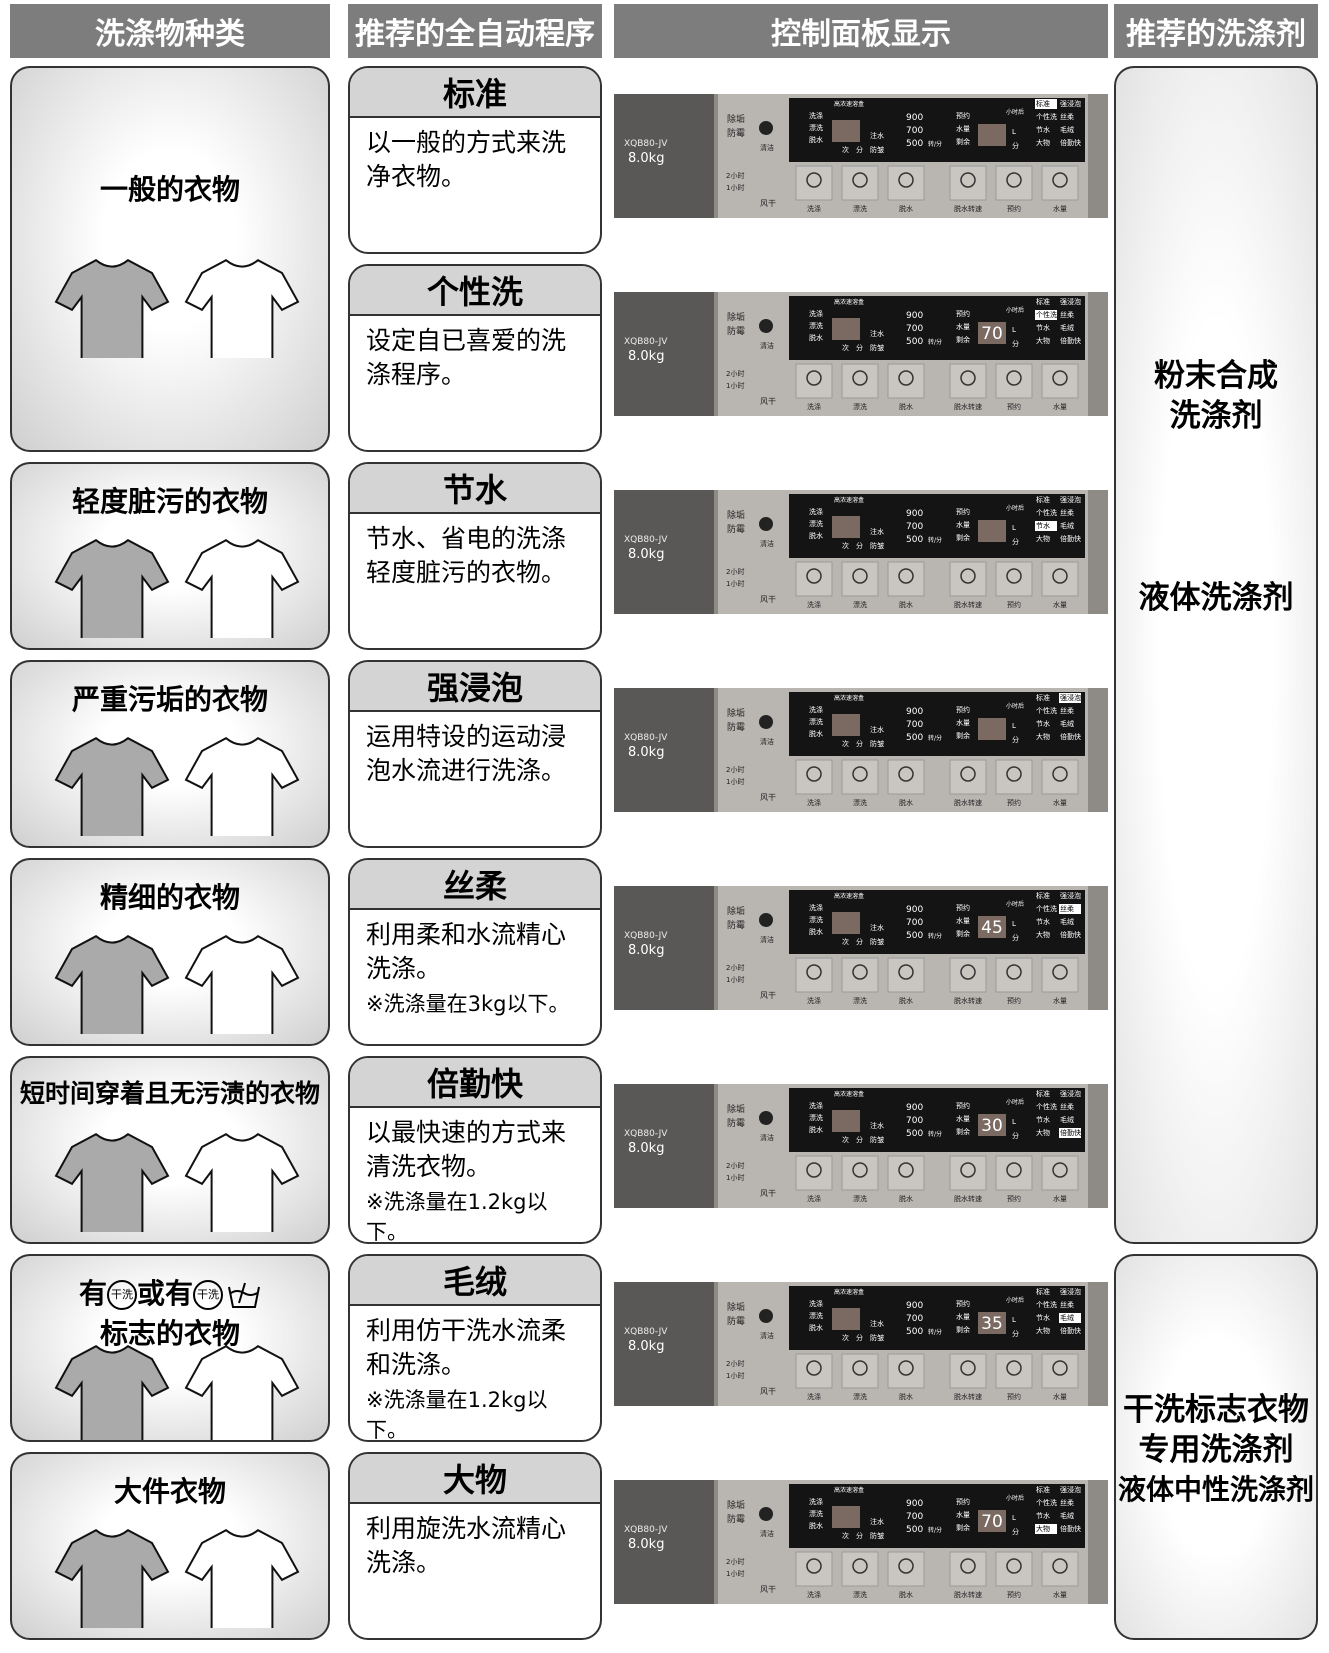 This screenshot has width=1329, height=1653. What do you see at coordinates (1043, 1093) in the screenshot?
I see `panel-text: 标准` at bounding box center [1043, 1093].